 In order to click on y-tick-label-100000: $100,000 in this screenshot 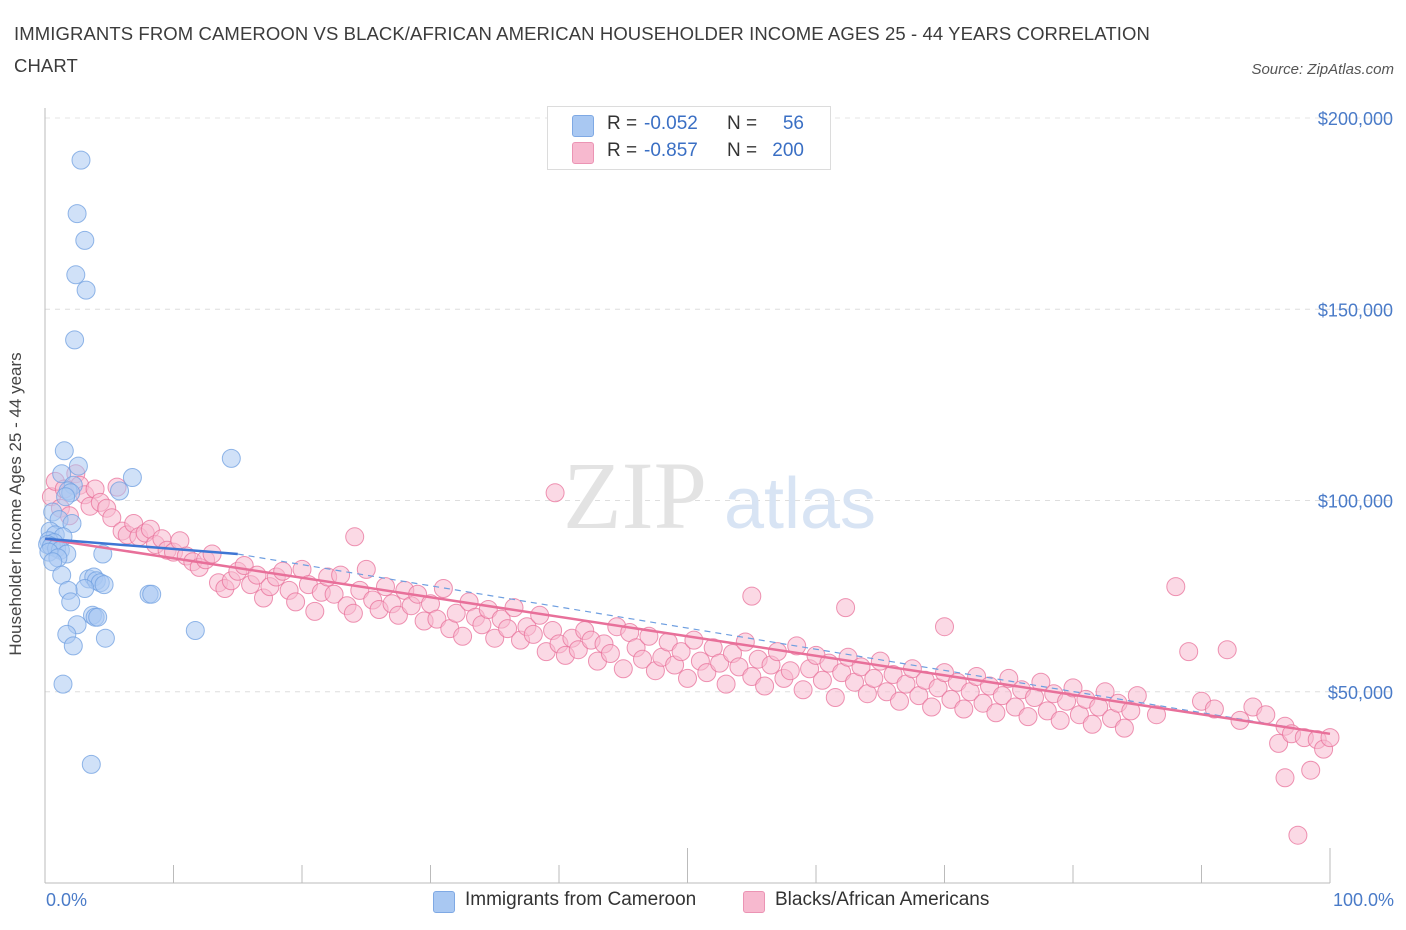, I will do `click(1355, 502)`.